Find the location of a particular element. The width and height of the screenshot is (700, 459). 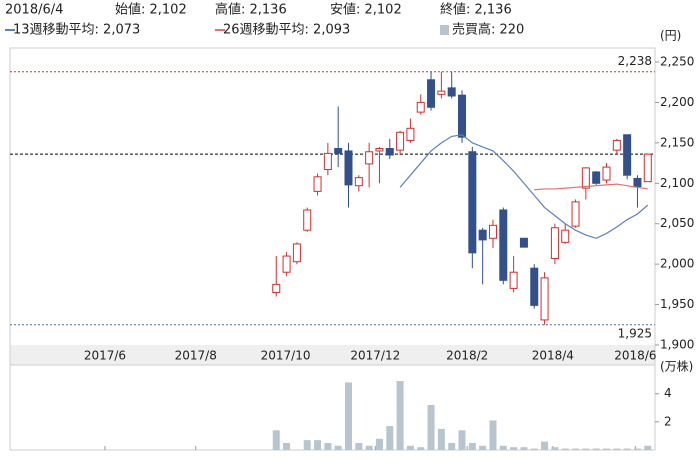

x-tick-label: 2018/2 is located at coordinates (467, 356).